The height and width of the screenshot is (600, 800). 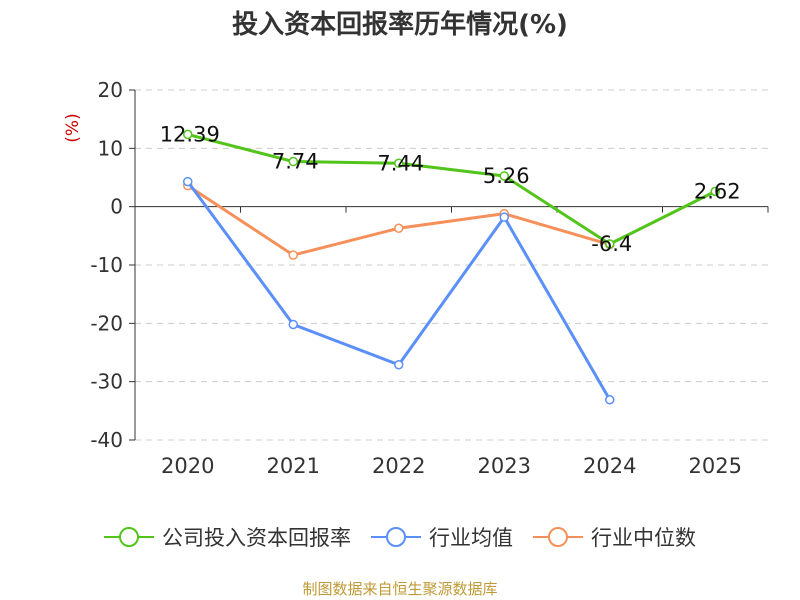 I want to click on legend-item-industry-mean: 行业均值, so click(x=442, y=537).